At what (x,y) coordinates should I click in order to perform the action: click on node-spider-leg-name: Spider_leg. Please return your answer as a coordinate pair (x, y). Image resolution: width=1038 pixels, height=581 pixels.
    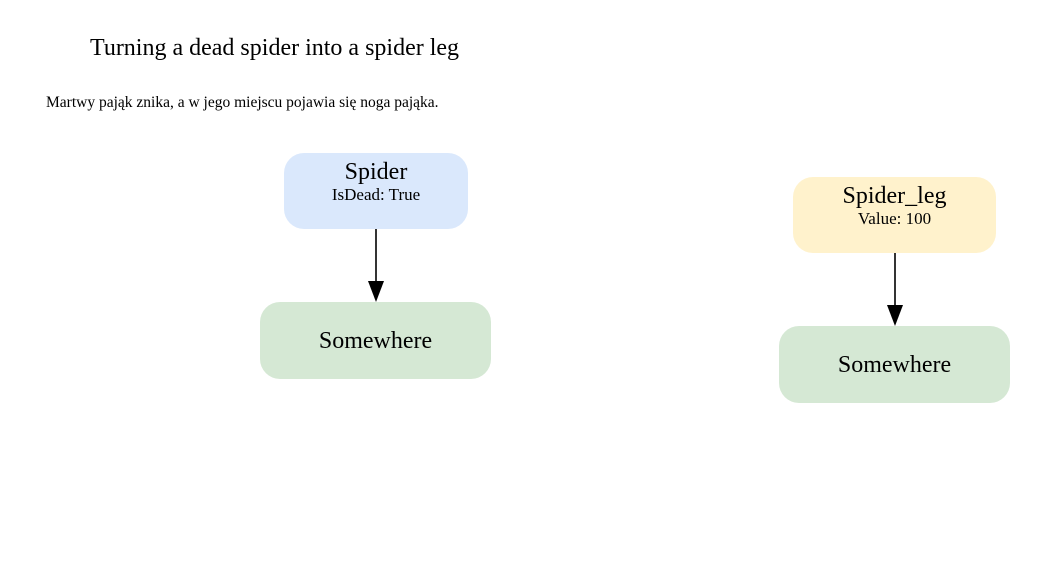
    Looking at the image, I should click on (894, 196).